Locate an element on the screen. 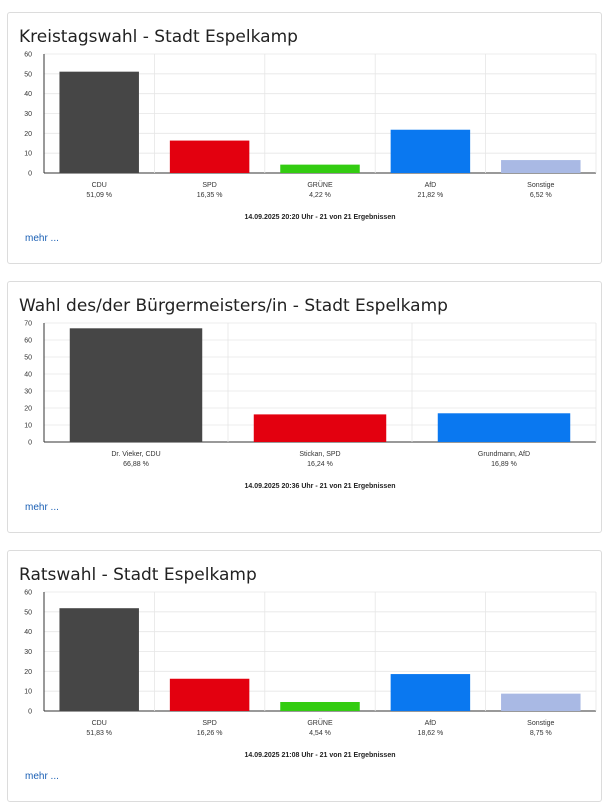 The image size is (608, 806). y-tick-label: 70 is located at coordinates (28, 324).